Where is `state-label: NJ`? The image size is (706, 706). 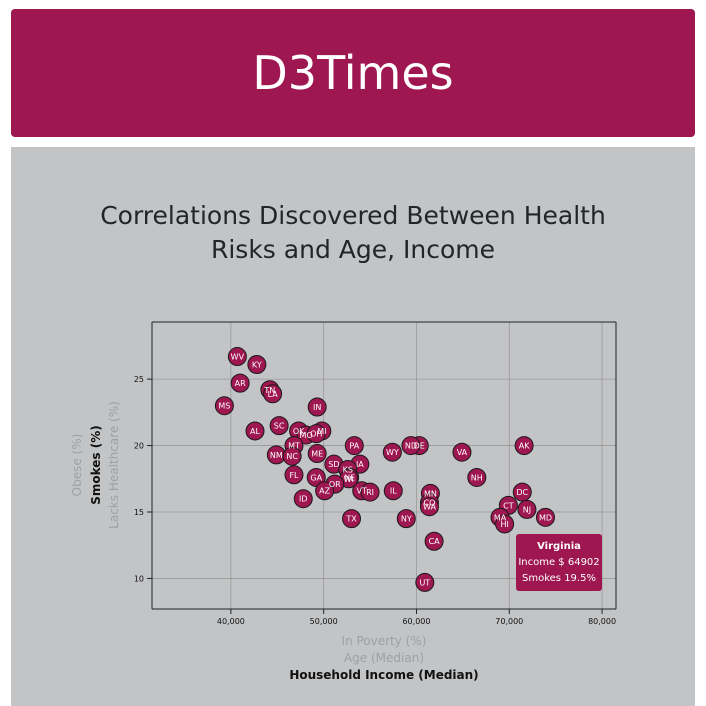
state-label: NJ is located at coordinates (527, 509).